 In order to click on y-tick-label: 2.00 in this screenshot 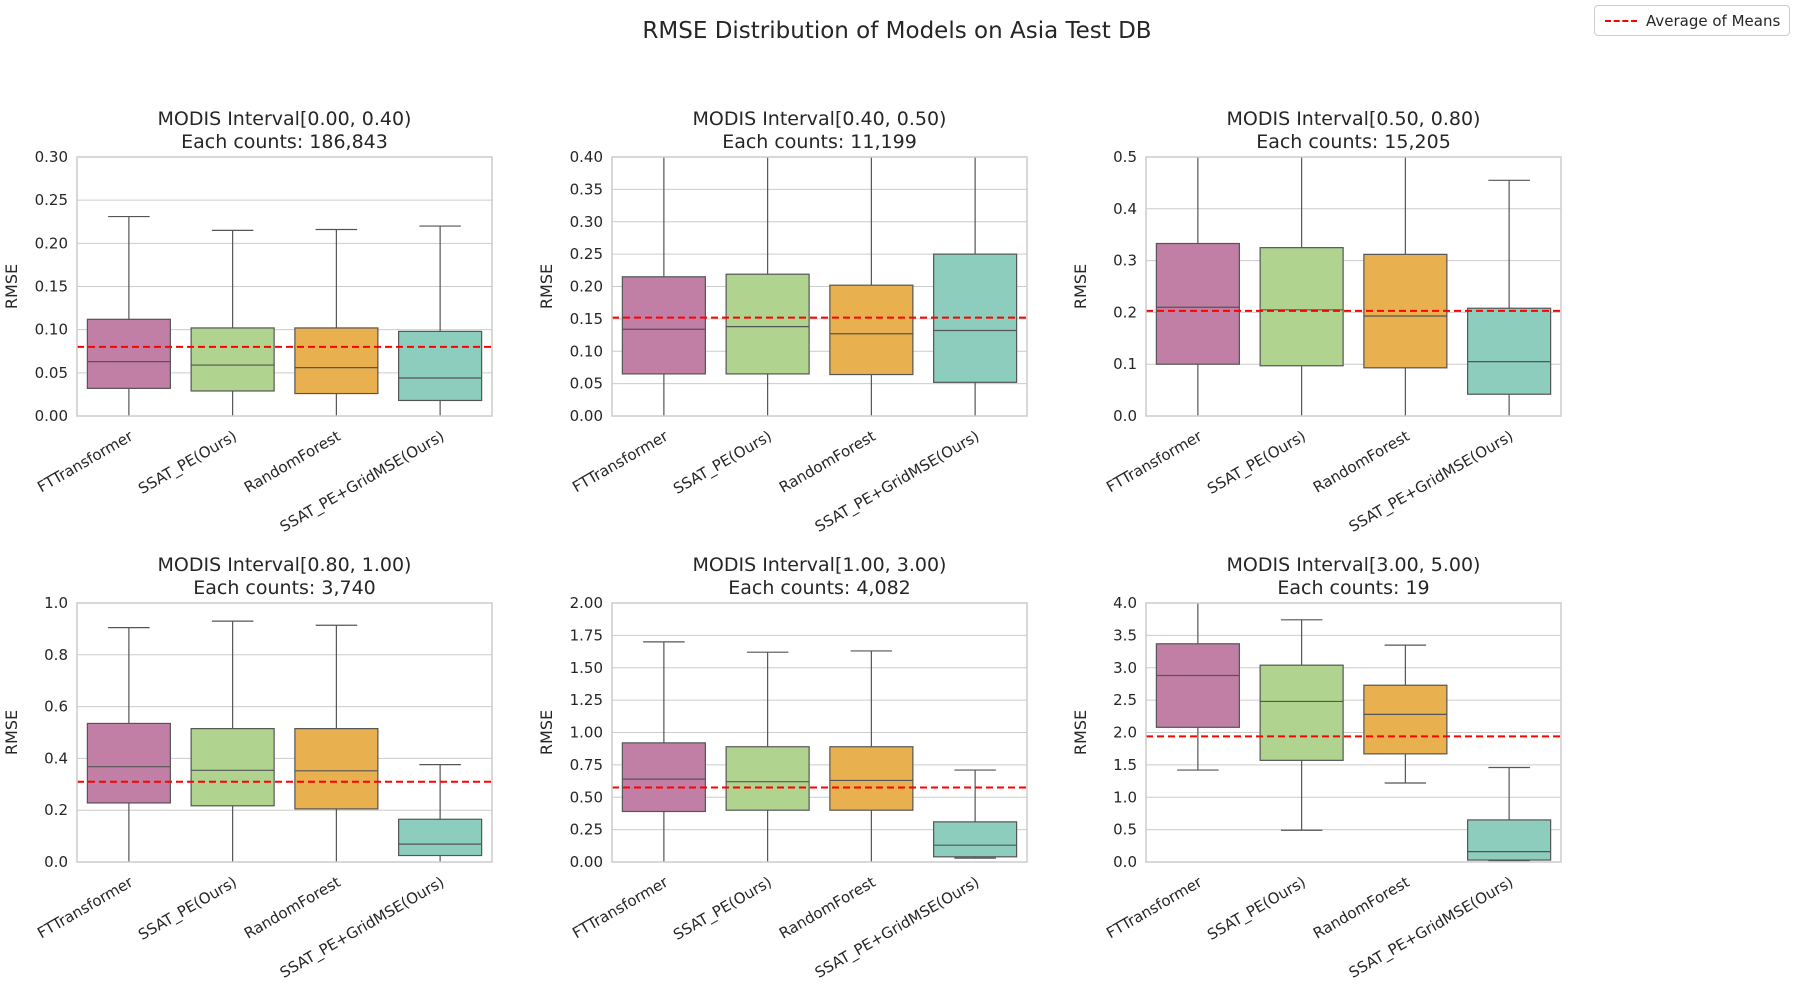, I will do `click(586, 603)`.